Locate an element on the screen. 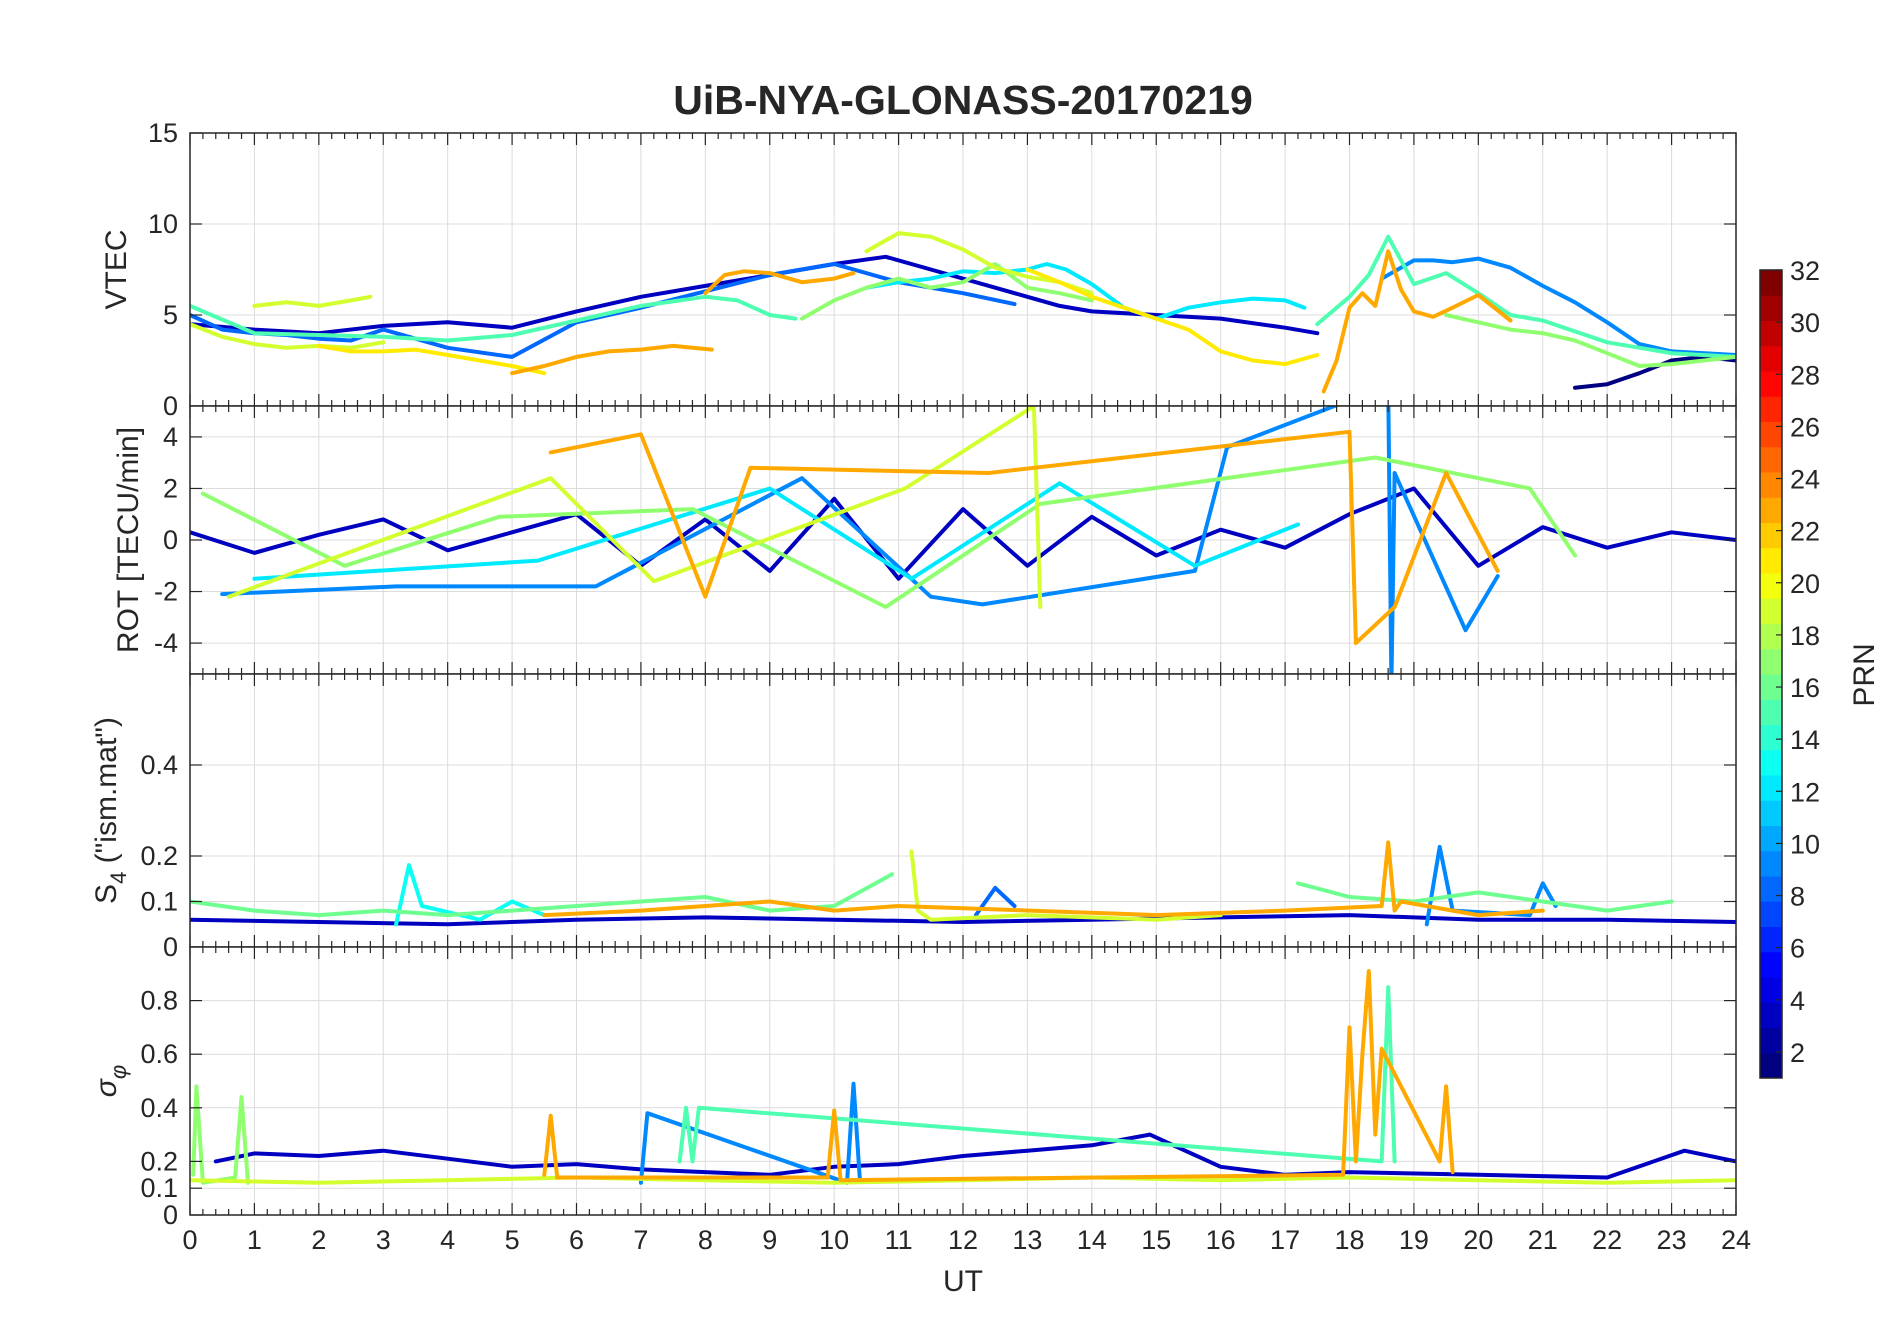  y-tick-label: 10 is located at coordinates (163, 224).